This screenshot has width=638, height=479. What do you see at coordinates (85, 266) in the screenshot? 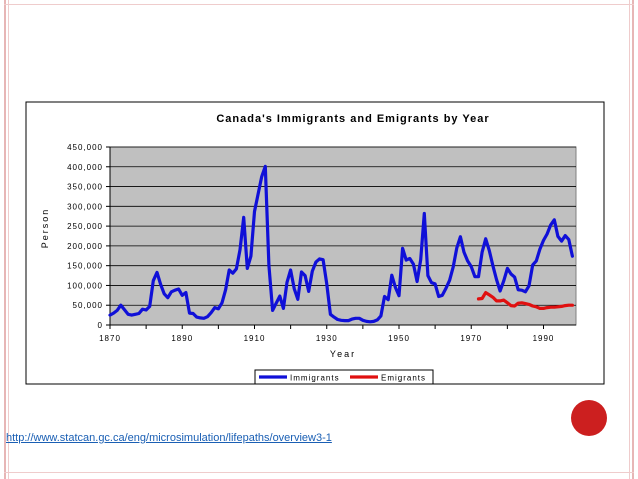
I see `y-tick-label: 150,000` at bounding box center [85, 266].